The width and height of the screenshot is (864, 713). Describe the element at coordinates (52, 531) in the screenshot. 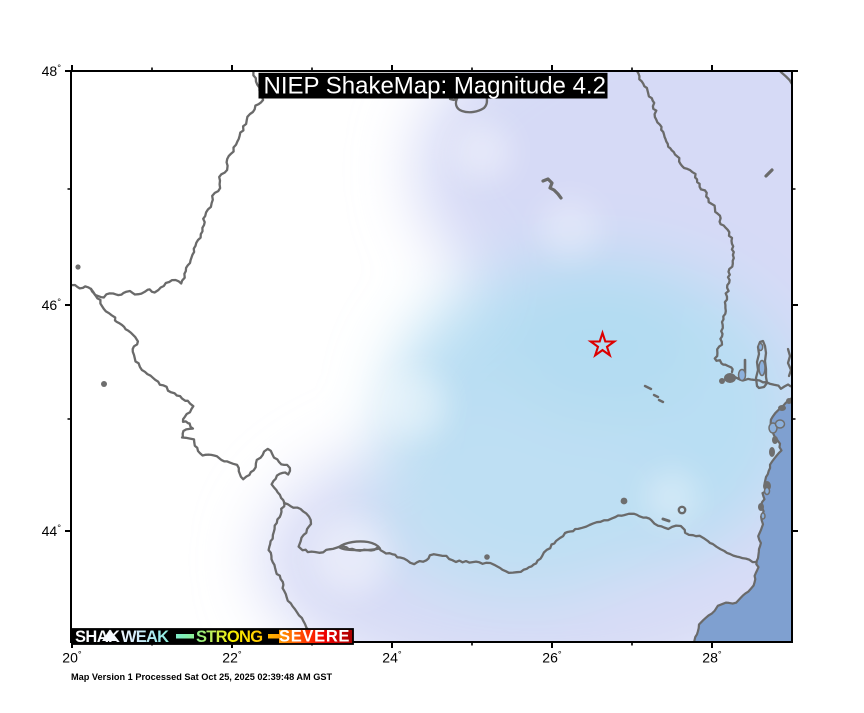

I see `svg-text: 44°` at that location.